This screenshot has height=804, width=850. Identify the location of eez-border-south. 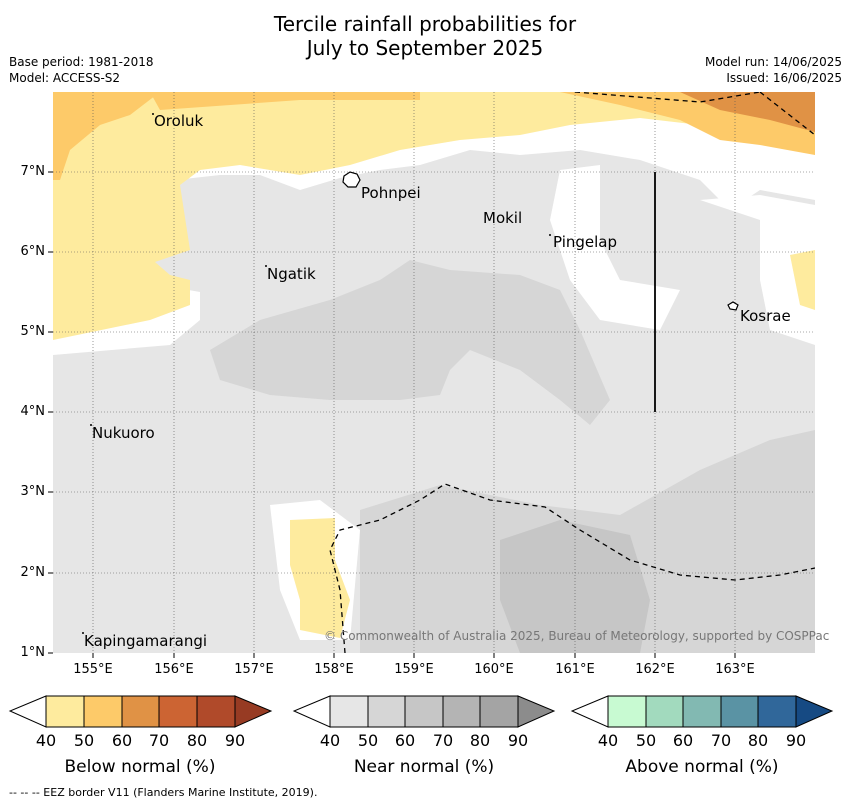
(572, 568).